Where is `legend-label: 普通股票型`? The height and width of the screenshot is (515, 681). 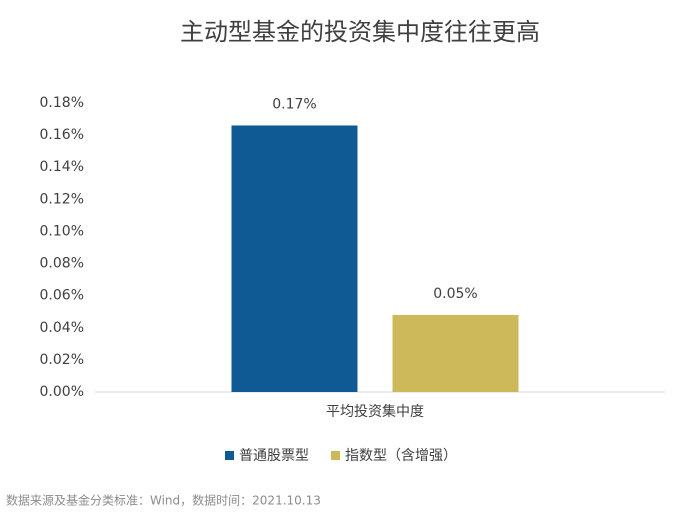
legend-label: 普通股票型 is located at coordinates (274, 456).